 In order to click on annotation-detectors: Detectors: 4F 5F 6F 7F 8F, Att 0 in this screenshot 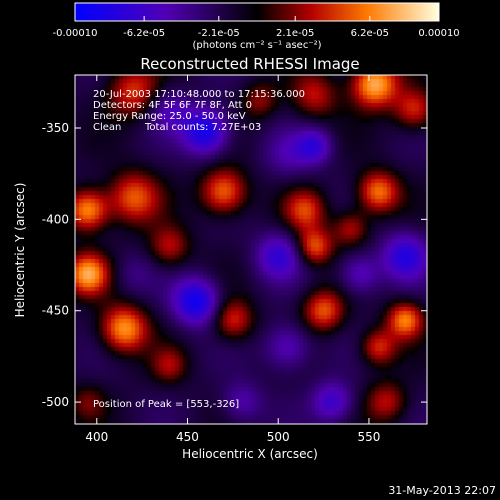, I will do `click(172, 105)`.